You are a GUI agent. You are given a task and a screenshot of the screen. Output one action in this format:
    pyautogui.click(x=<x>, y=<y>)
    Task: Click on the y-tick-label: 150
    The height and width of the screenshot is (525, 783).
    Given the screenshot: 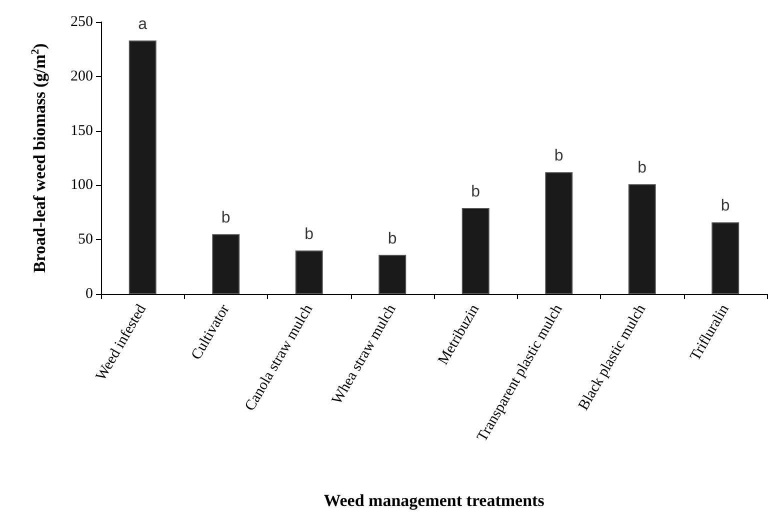 What is the action you would take?
    pyautogui.click(x=81, y=130)
    